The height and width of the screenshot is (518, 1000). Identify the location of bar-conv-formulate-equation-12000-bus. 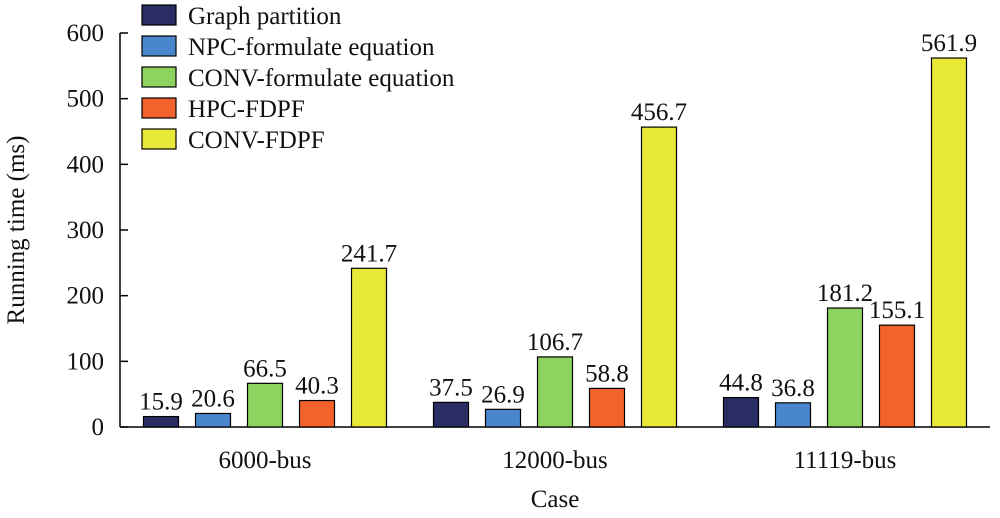
(555, 392).